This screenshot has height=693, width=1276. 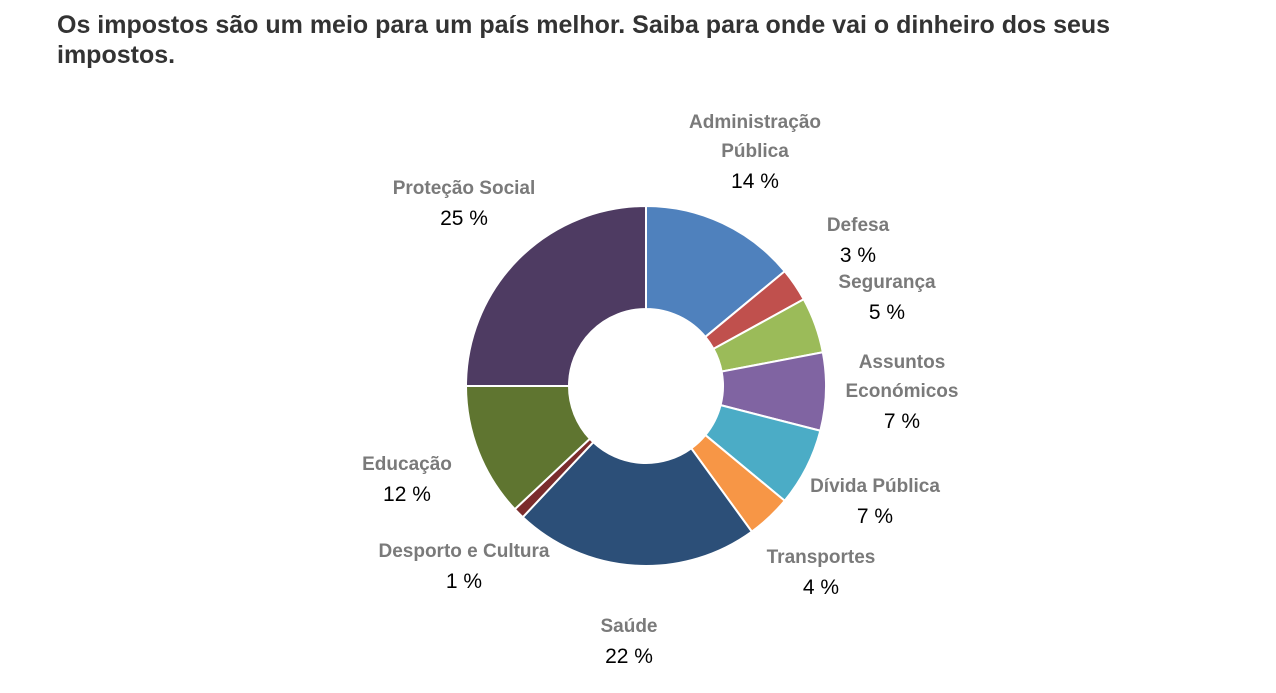 What do you see at coordinates (464, 218) in the screenshot?
I see `slice-value-label: 25 %` at bounding box center [464, 218].